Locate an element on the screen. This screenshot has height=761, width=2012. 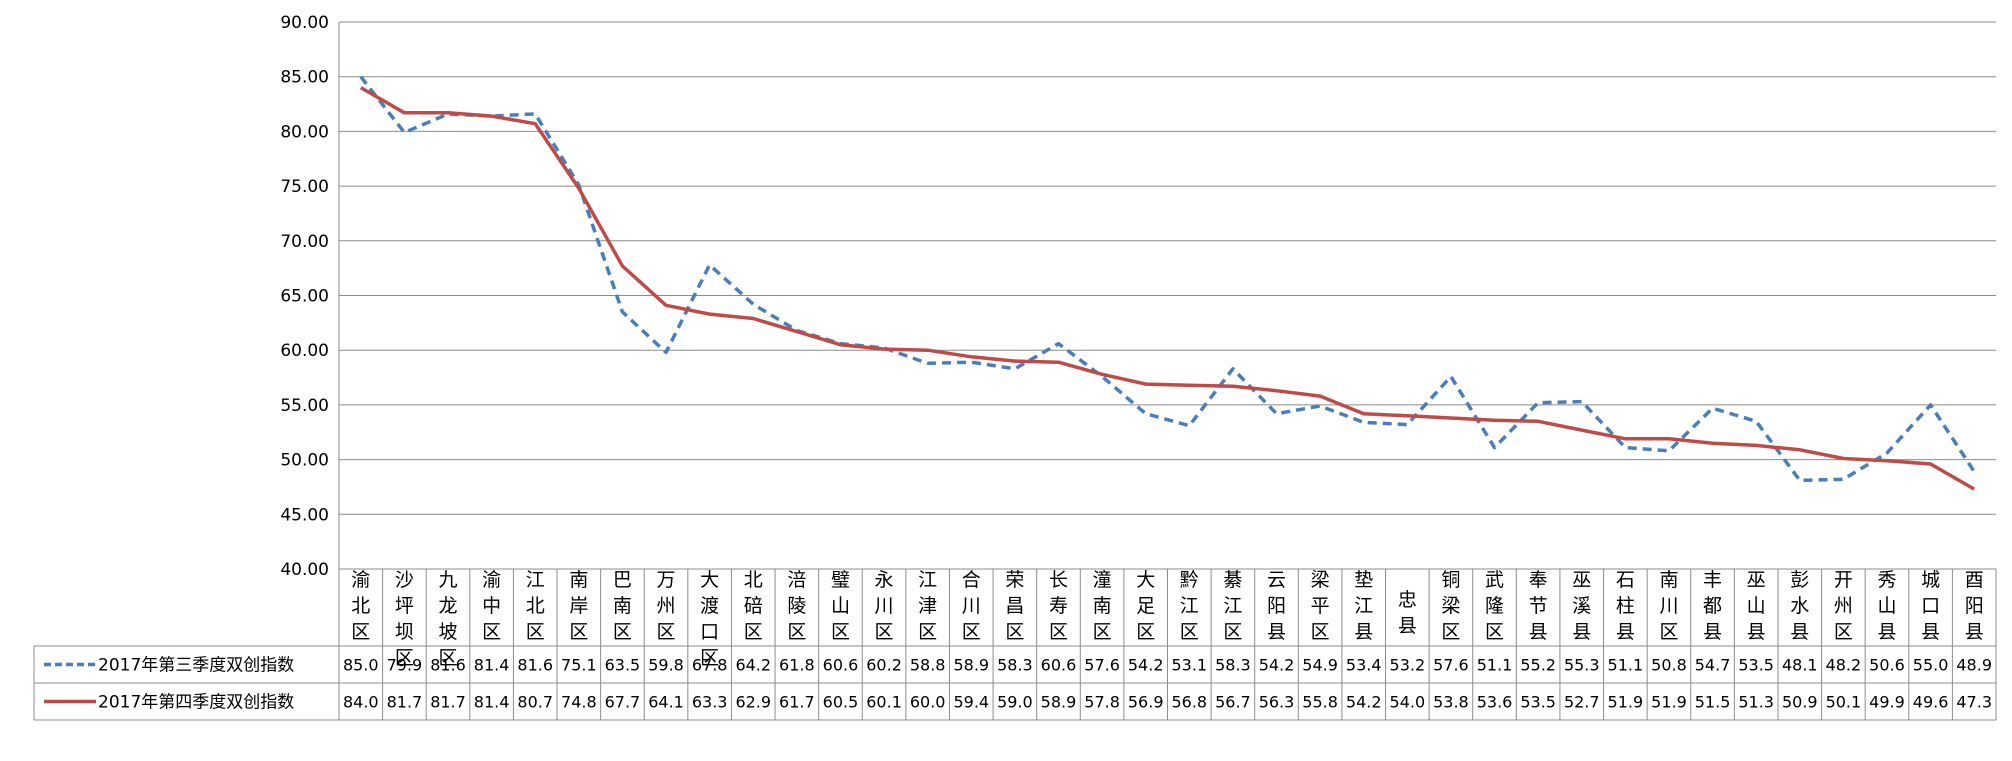
data-value-label: 60.5 is located at coordinates (841, 702).